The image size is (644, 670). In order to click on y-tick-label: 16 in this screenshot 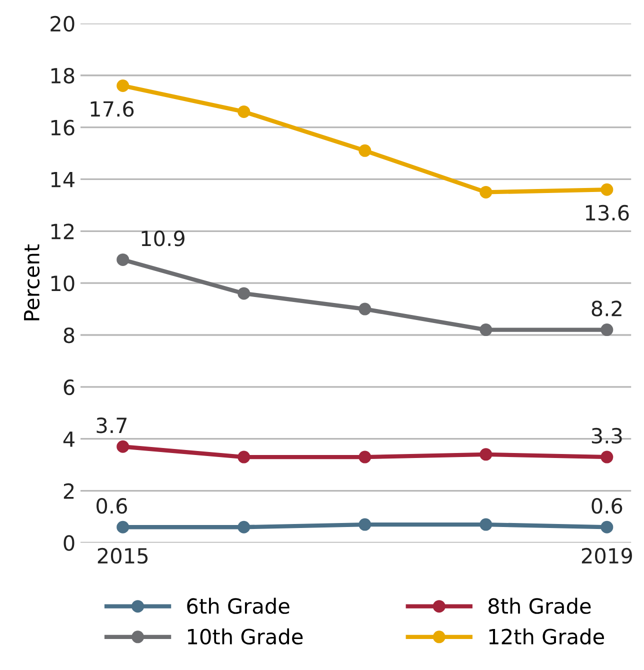, I will do `click(62, 128)`.